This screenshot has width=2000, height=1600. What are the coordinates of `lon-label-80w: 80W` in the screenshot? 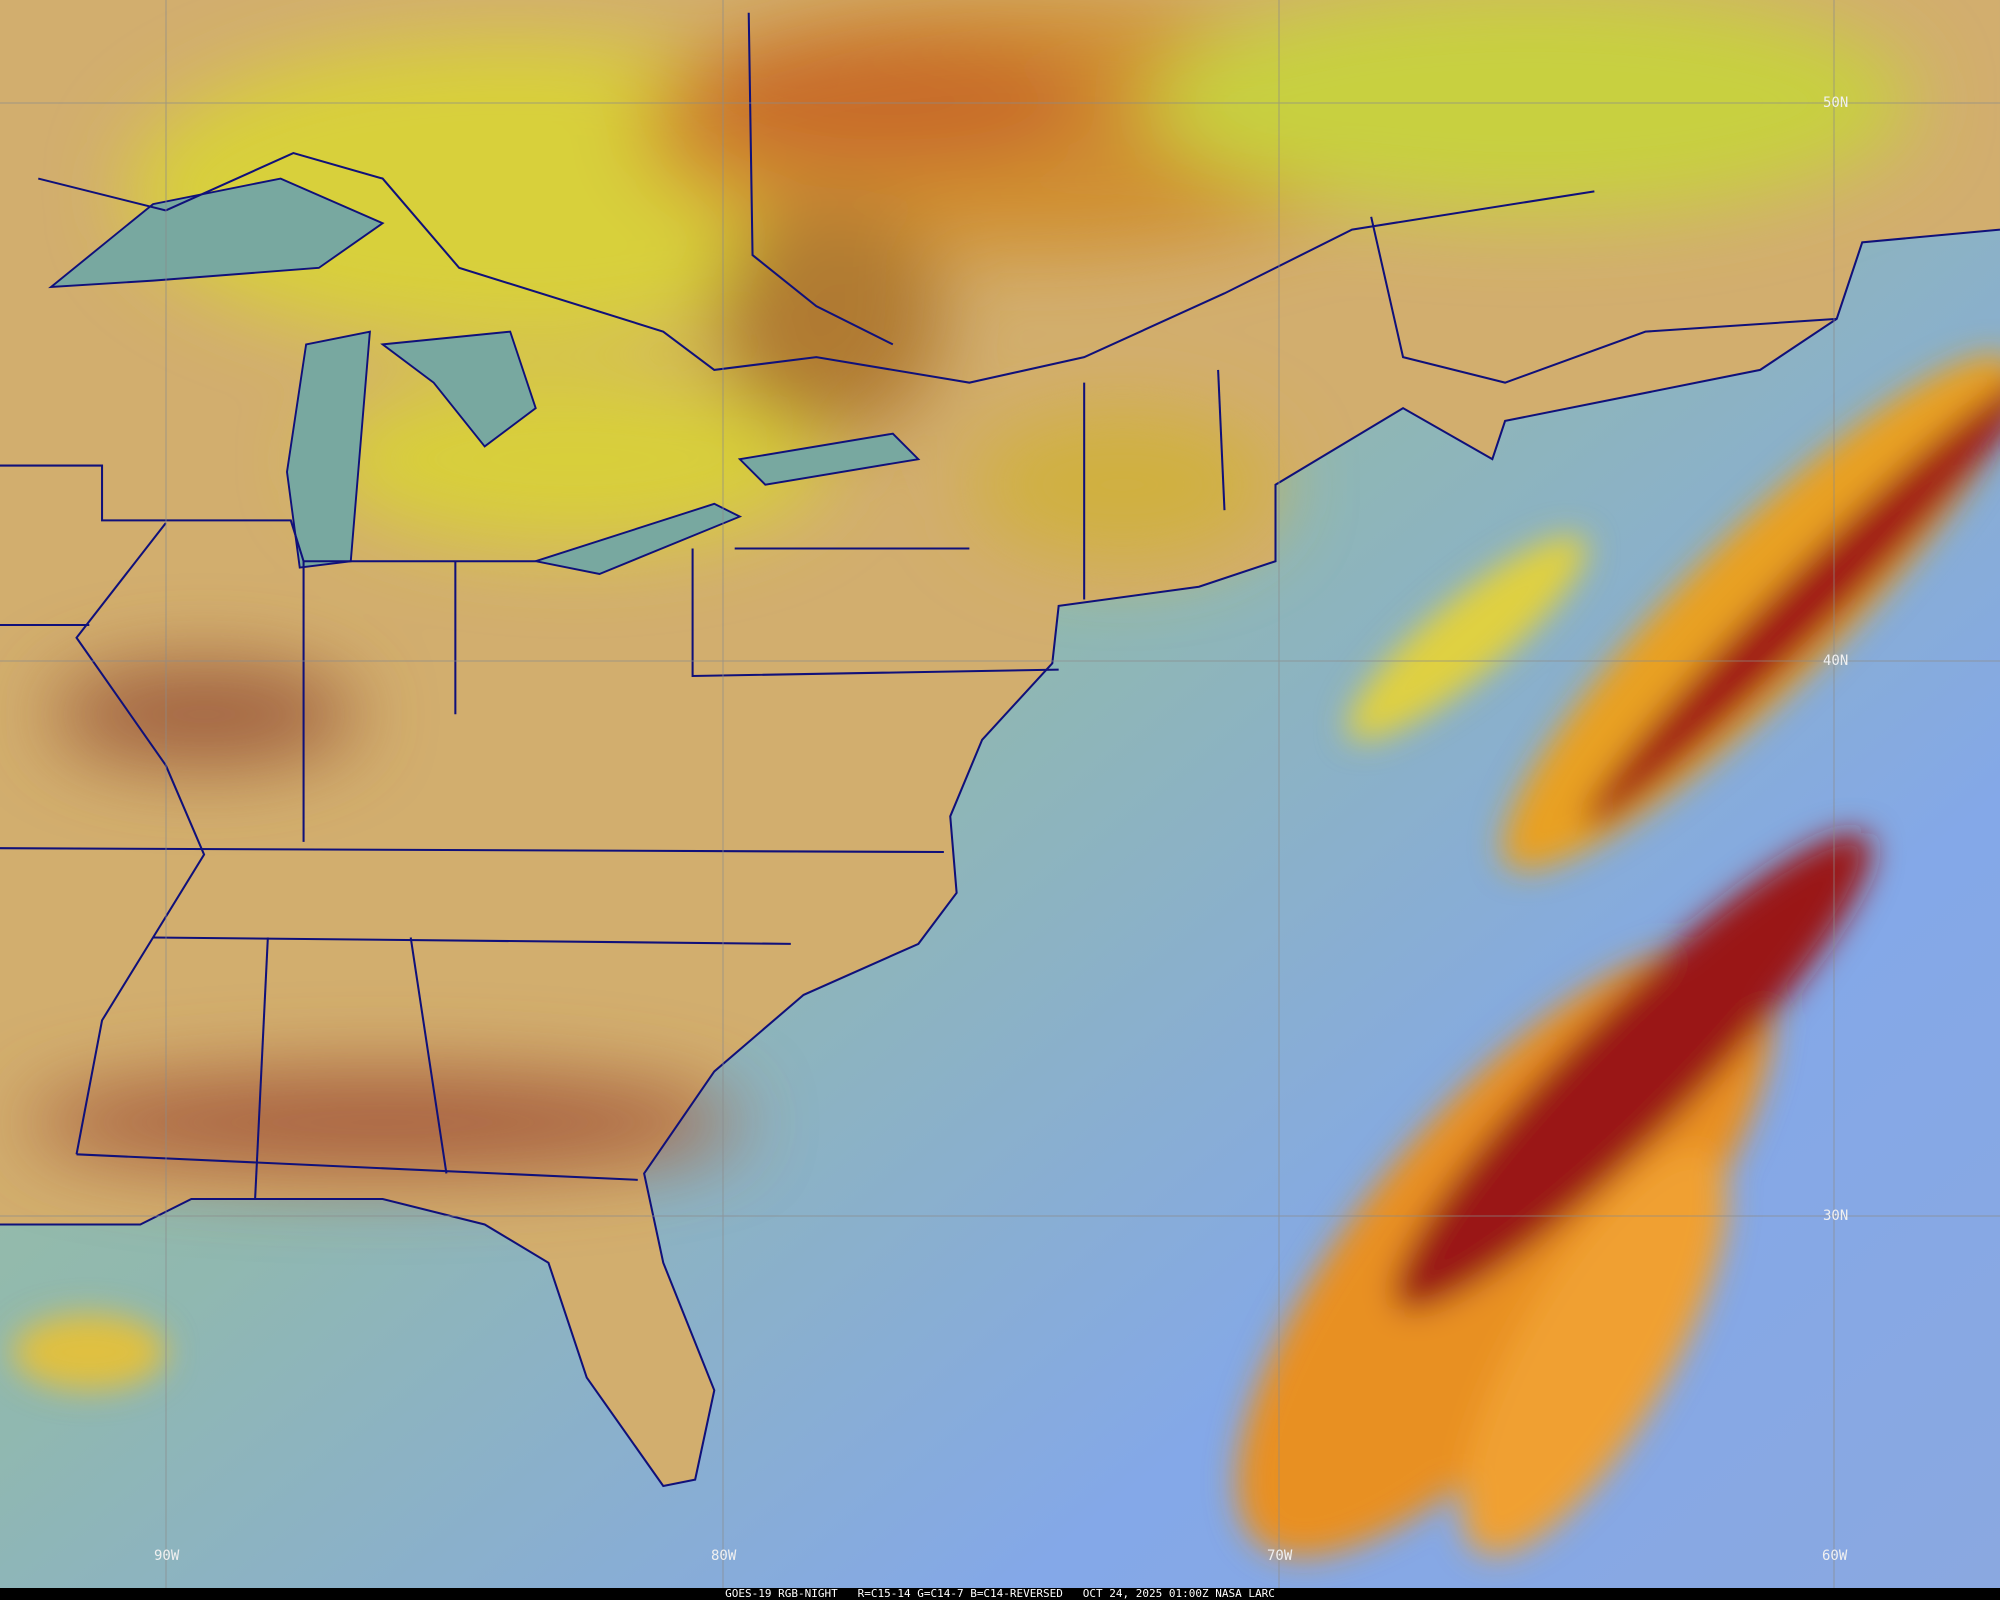 It's located at (724, 1556).